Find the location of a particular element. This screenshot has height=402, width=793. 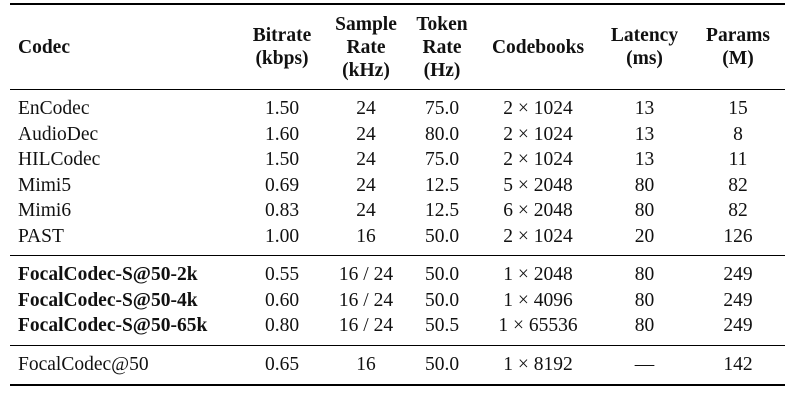

reference-group: FocalCodec@50 0.65 16 50.0 1 × 8192 — 142 is located at coordinates (397, 365).